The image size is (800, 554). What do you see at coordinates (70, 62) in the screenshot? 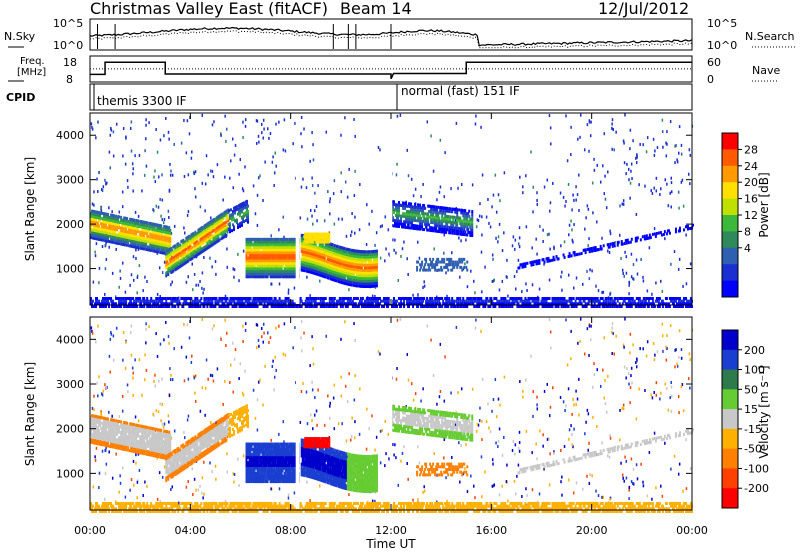
I see `freq-tick-top: 18` at bounding box center [70, 62].